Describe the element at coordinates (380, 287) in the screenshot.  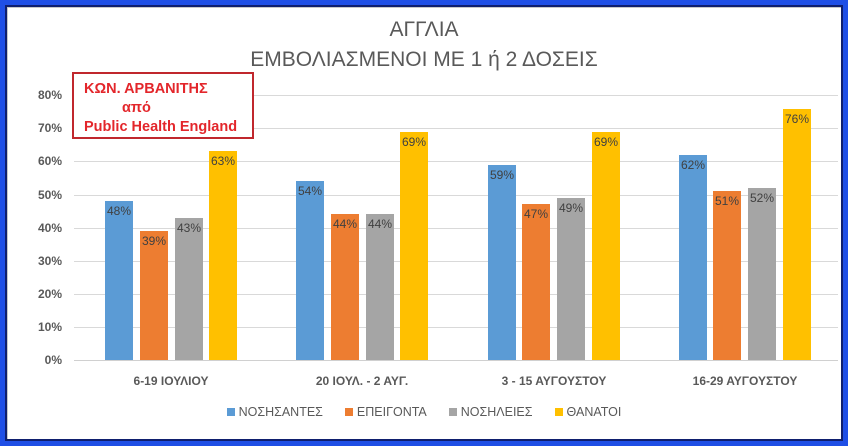
I see `bar-hospitalized: 44%` at that location.